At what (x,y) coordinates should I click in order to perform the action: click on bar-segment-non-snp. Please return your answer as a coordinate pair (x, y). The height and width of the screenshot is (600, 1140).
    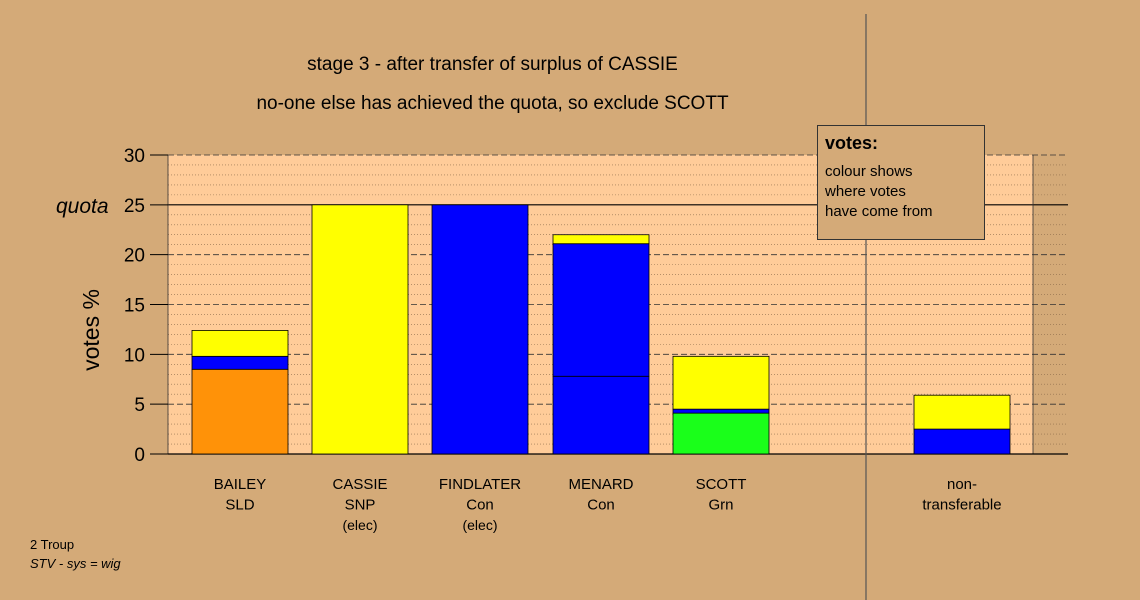
    Looking at the image, I should click on (962, 412).